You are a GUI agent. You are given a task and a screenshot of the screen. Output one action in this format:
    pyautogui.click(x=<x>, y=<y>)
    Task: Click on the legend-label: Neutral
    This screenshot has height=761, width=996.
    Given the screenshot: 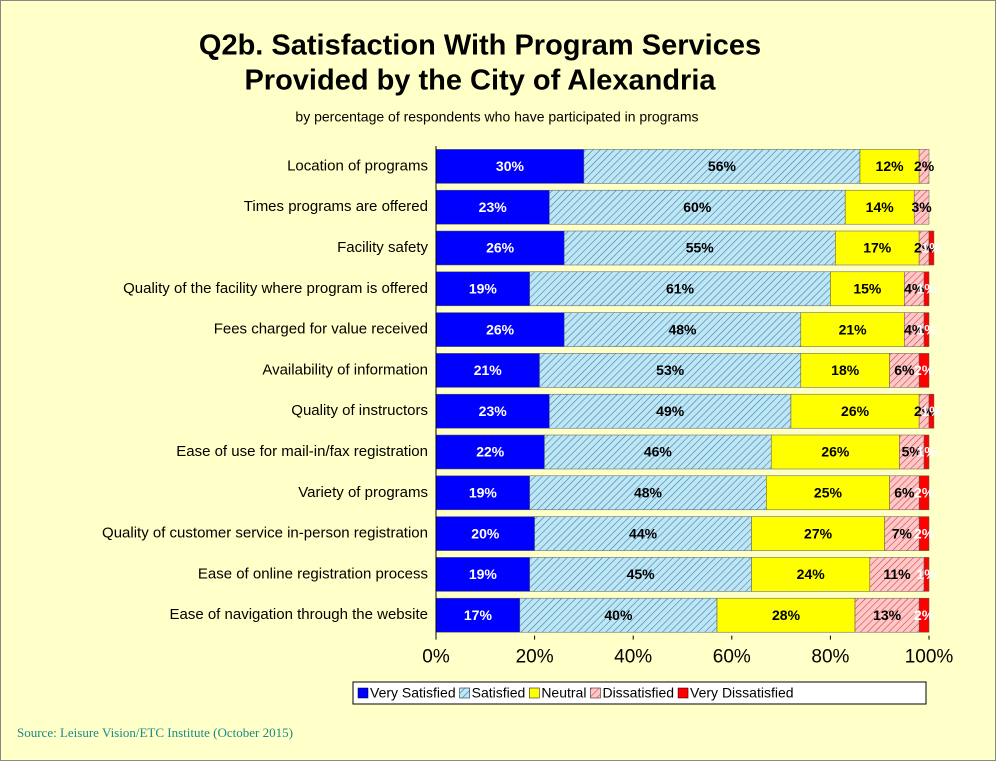 What is the action you would take?
    pyautogui.click(x=563, y=693)
    